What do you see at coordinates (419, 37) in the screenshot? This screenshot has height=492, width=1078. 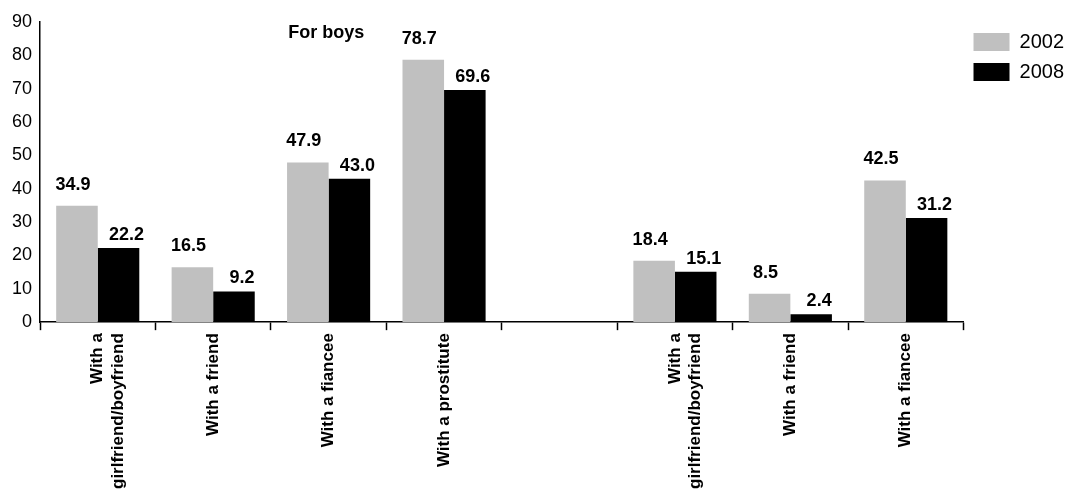 I see `data-label: 78.7` at bounding box center [419, 37].